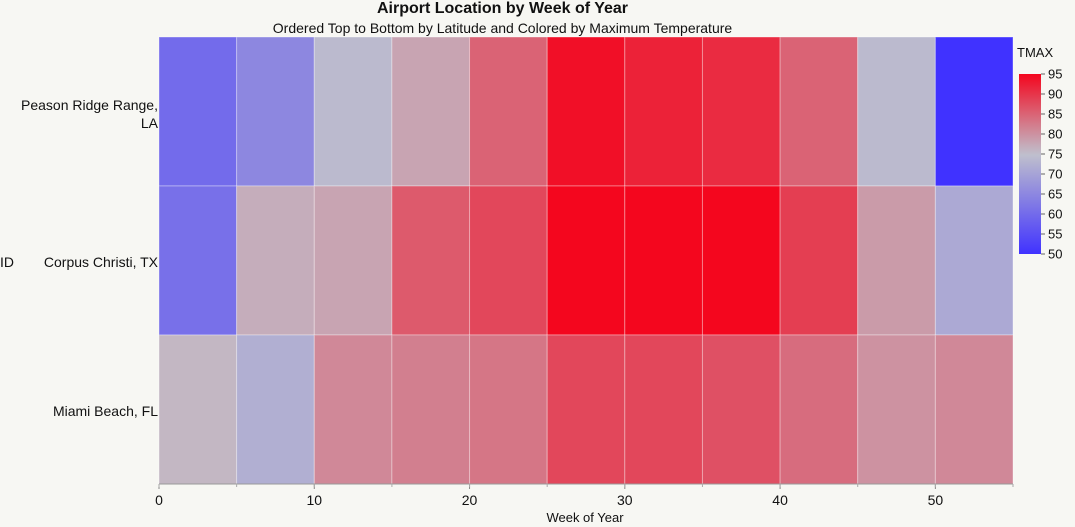 The image size is (1075, 527). Describe the element at coordinates (105, 411) in the screenshot. I see `row-label-miami-beach: Miami Beach, FL` at that location.